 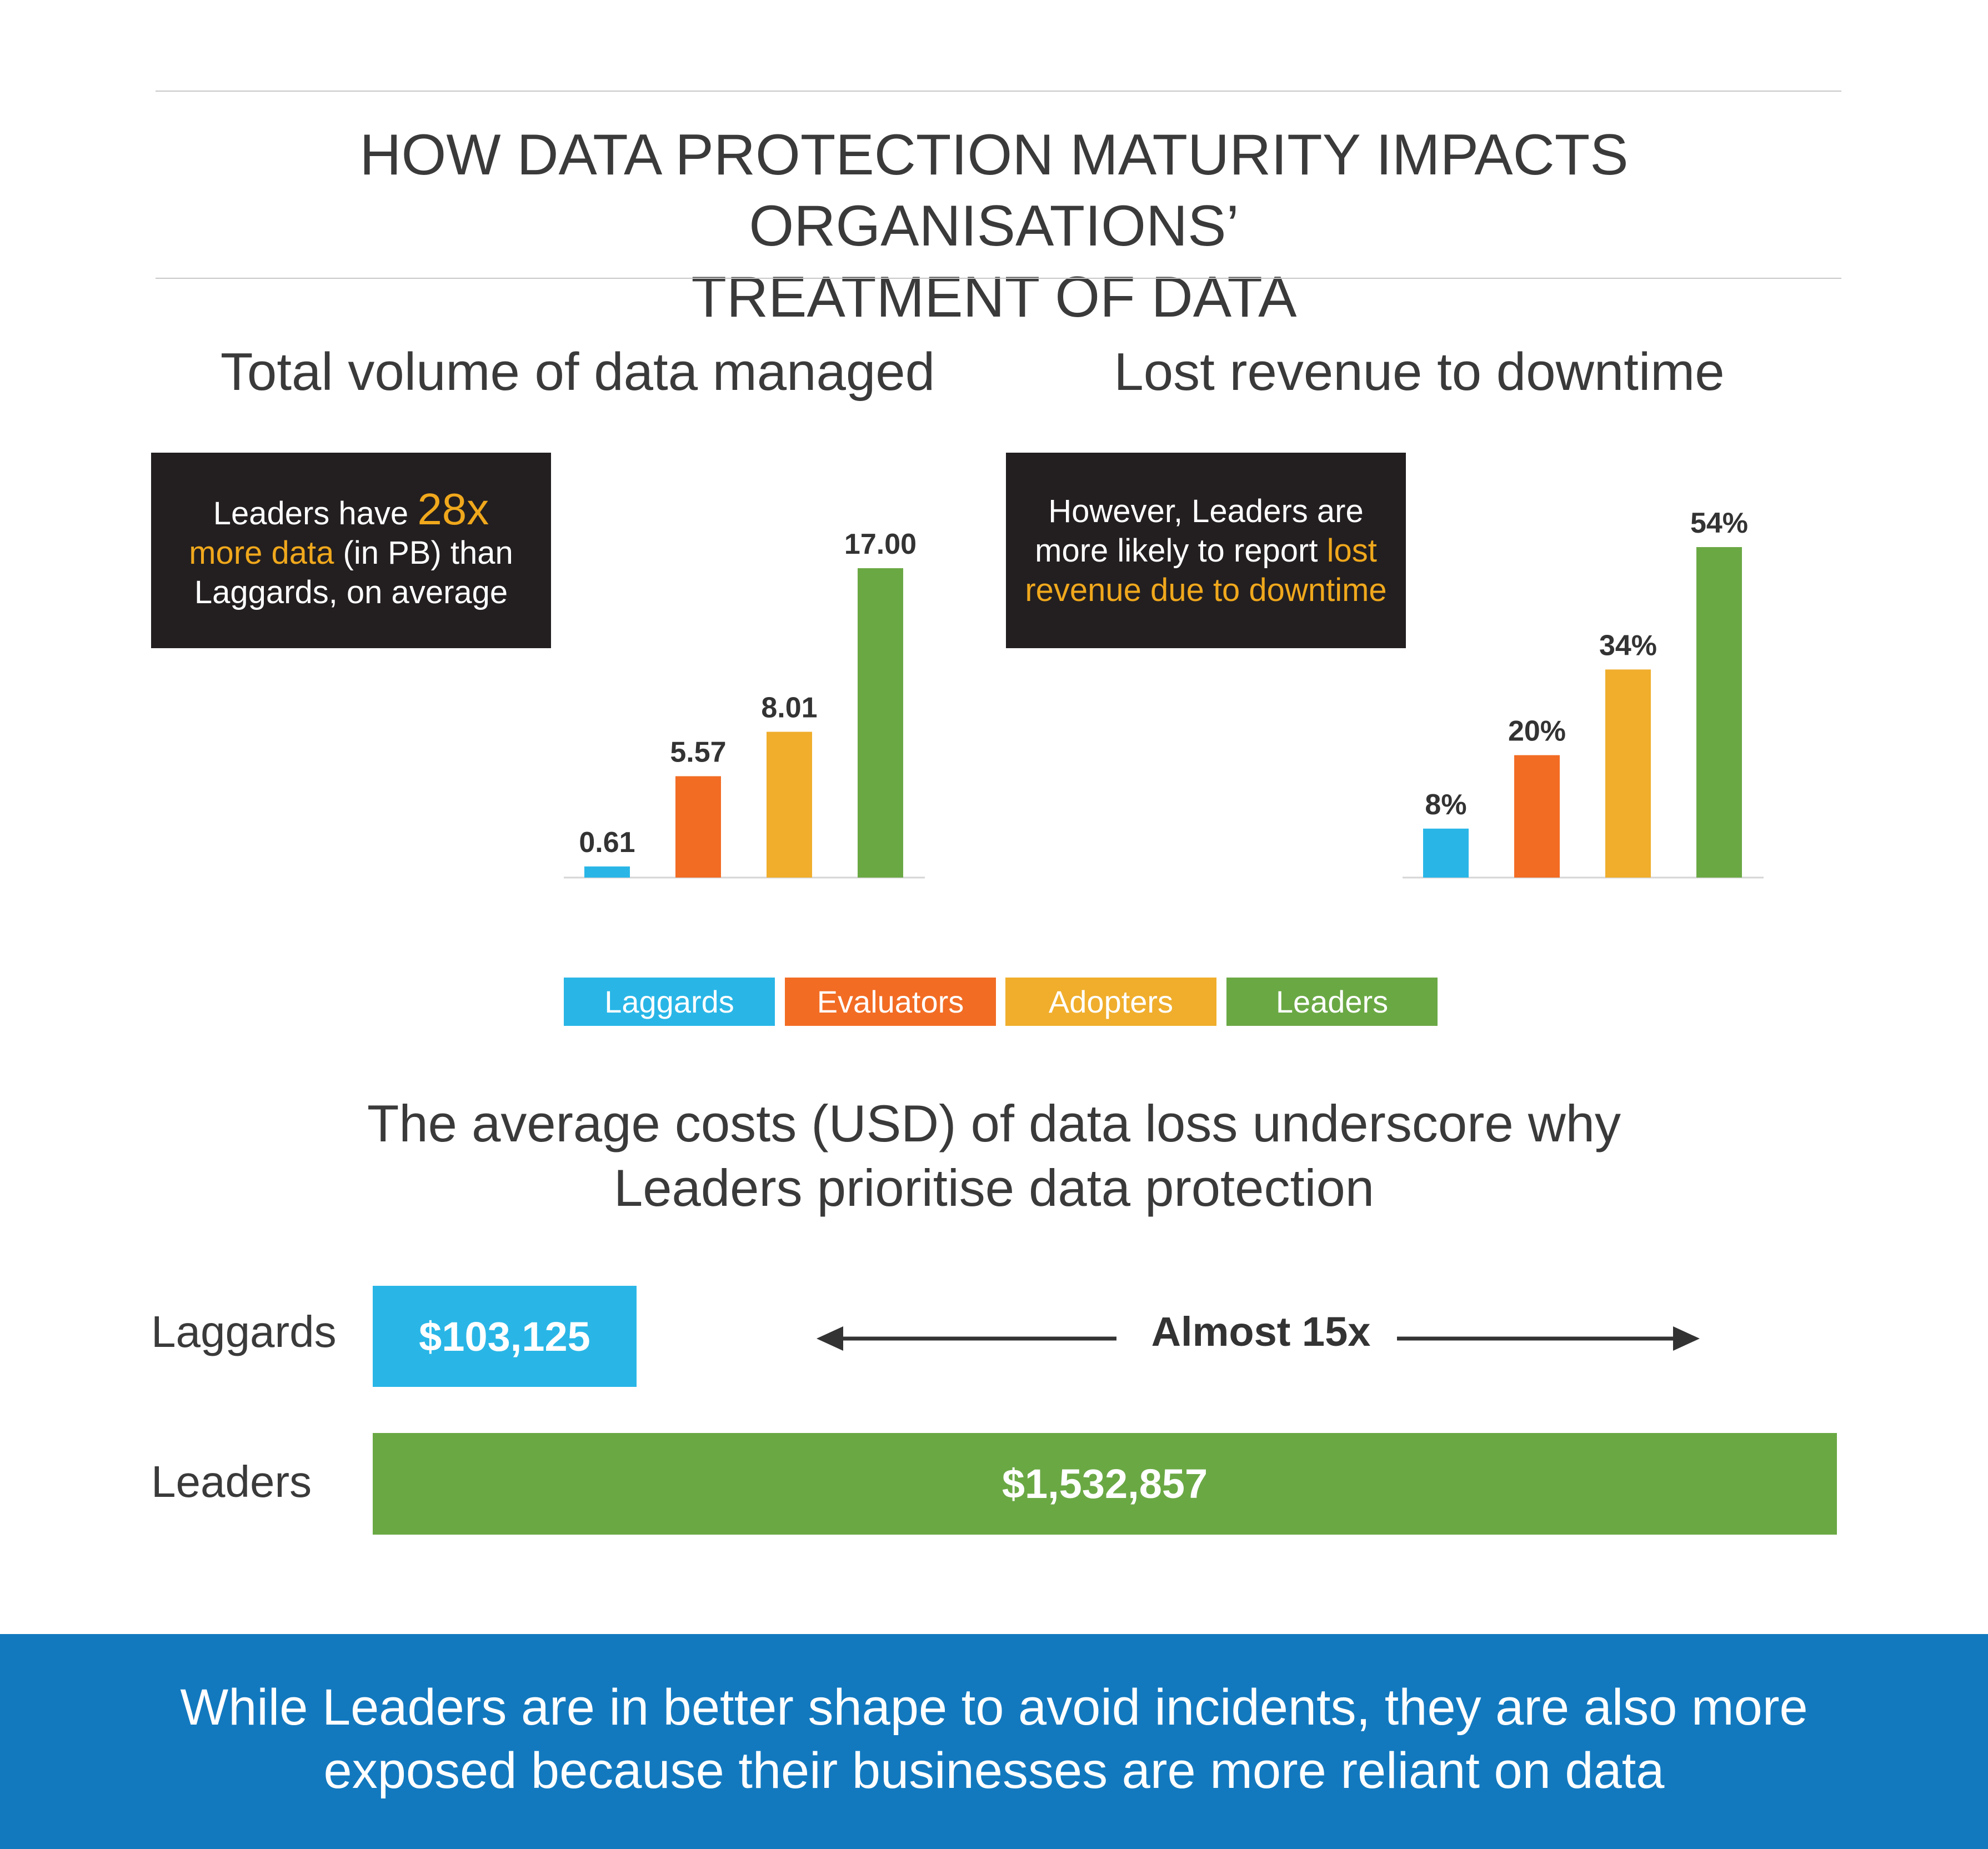 What do you see at coordinates (231, 1482) in the screenshot?
I see `cost-row-label-leaders: Leaders` at bounding box center [231, 1482].